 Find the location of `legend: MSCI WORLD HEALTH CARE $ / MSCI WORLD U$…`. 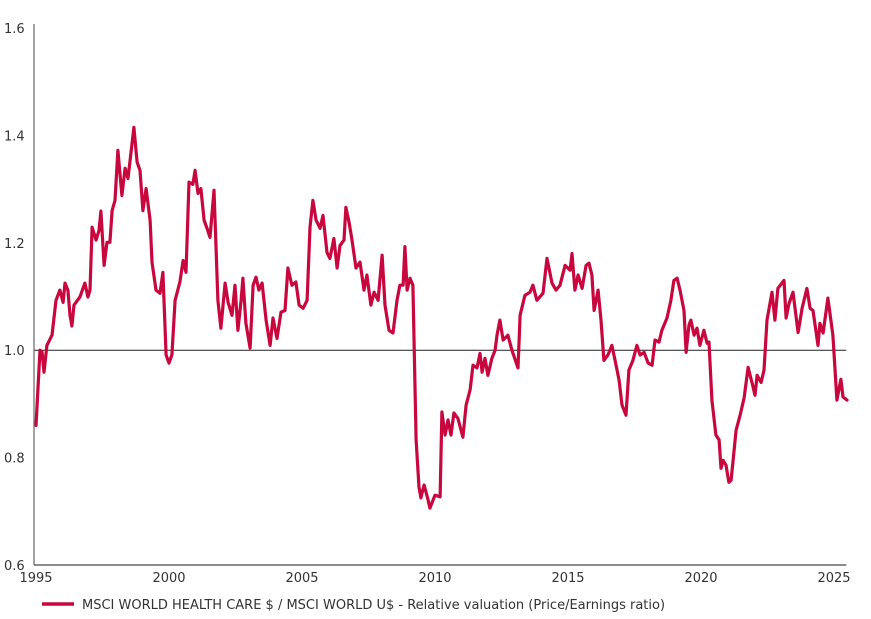

legend: MSCI WORLD HEALTH CARE $ / MSCI WORLD U$… is located at coordinates (353, 605).